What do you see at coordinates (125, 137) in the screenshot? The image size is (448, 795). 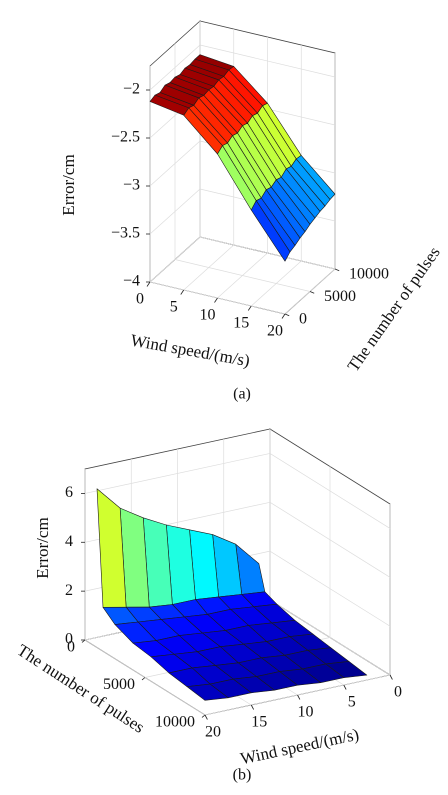 I see `z-tick-label: −2.5` at bounding box center [125, 137].